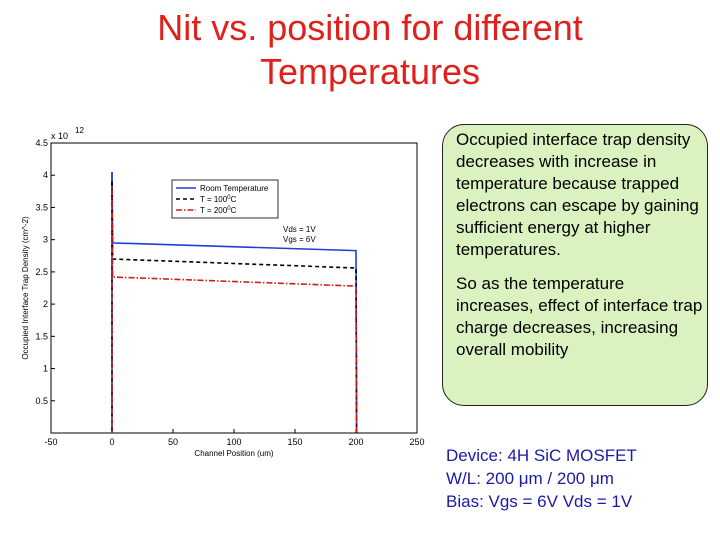 The width and height of the screenshot is (720, 540). Describe the element at coordinates (299, 239) in the screenshot. I see `annotation-vgs: Vgs = 6V` at that location.